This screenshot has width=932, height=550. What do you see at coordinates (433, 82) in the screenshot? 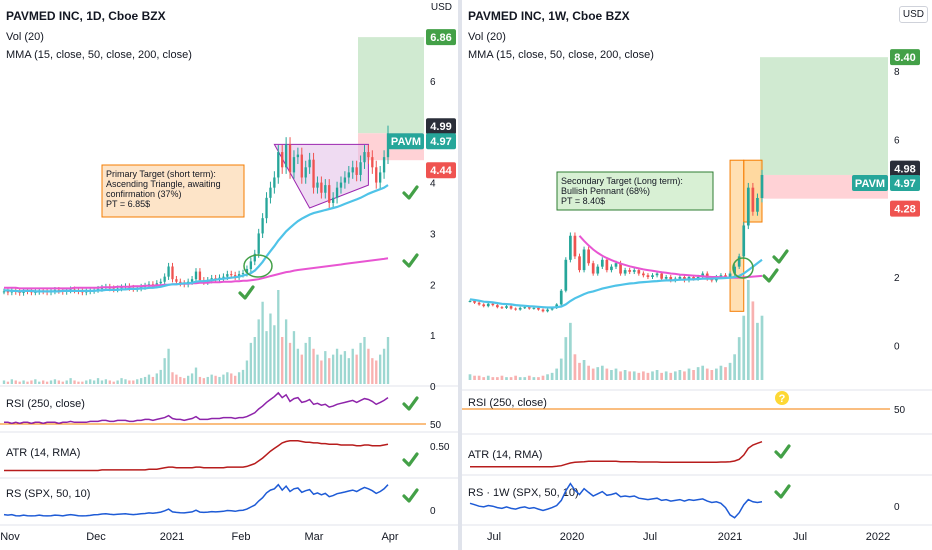
I see `price-axis-tick: 6` at bounding box center [433, 82].